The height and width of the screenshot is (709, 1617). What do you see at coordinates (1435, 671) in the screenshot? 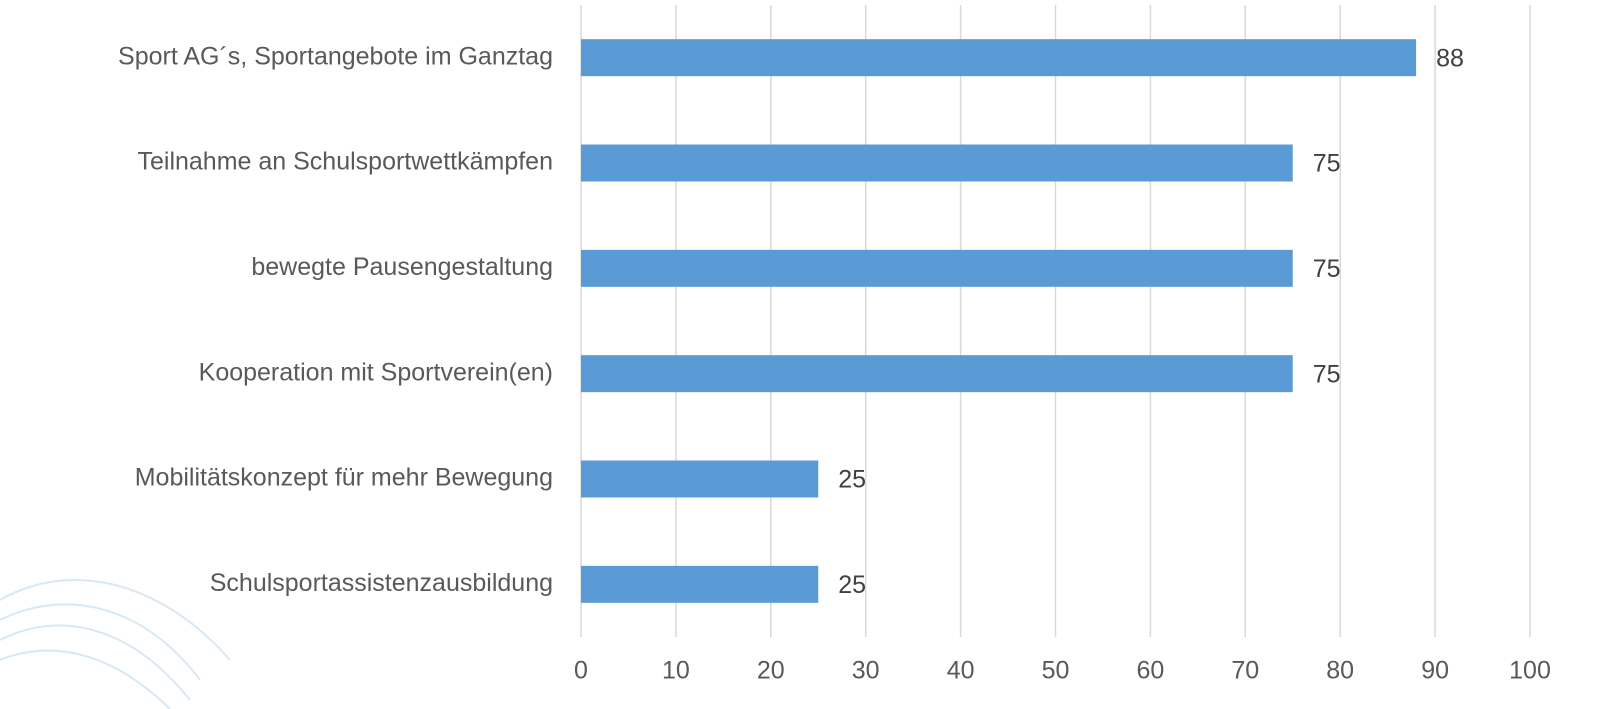
I see `x-tick-label: 90` at bounding box center [1435, 671].